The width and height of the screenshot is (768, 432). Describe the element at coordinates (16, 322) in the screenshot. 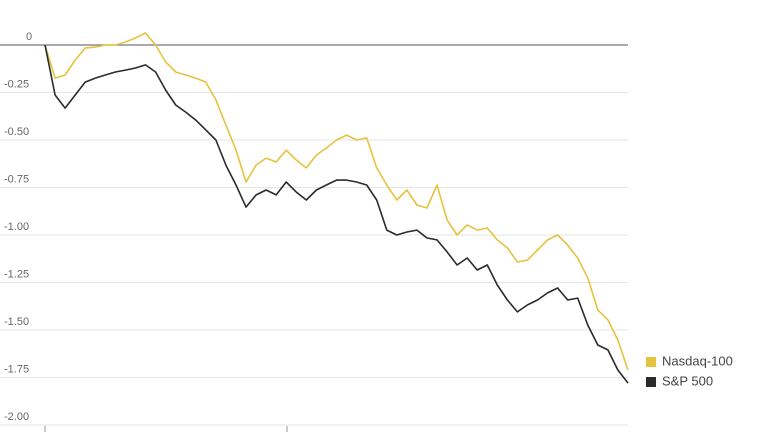

I see `y-tick-label: -1.50` at that location.